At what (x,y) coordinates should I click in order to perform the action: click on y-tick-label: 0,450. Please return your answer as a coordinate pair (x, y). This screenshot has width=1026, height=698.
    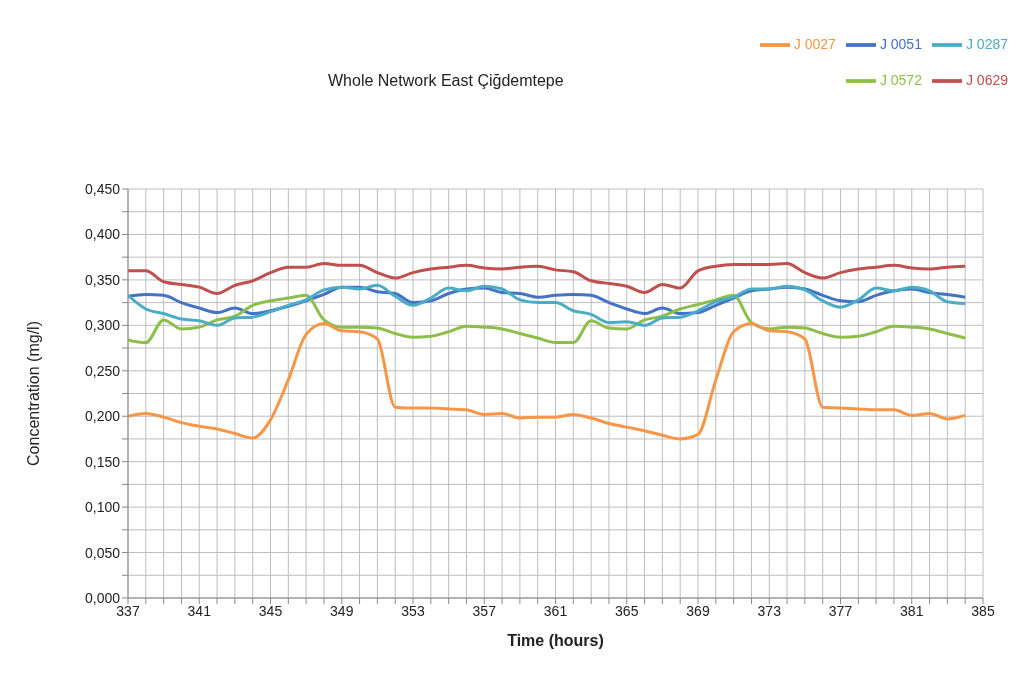
    Looking at the image, I should click on (102, 188).